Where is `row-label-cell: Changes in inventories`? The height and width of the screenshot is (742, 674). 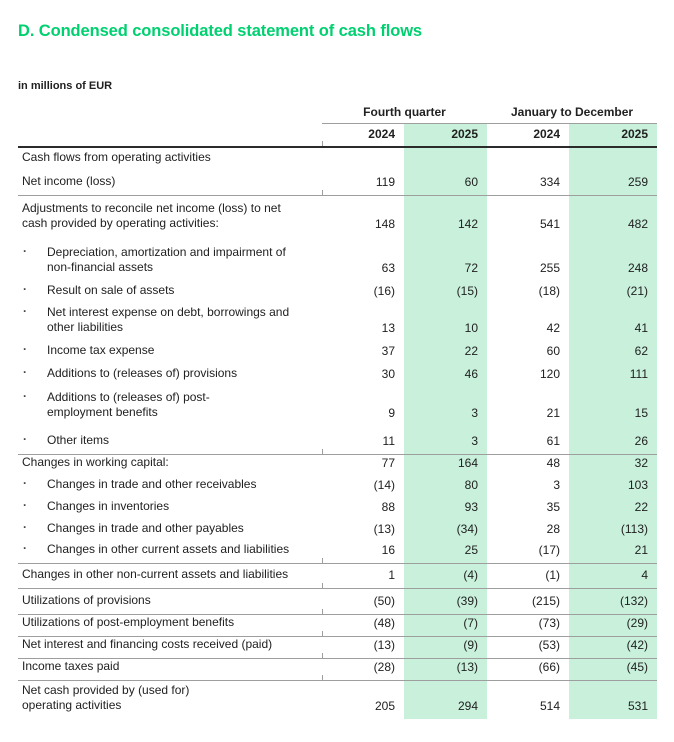 row-label-cell: Changes in inventories is located at coordinates (170, 509).